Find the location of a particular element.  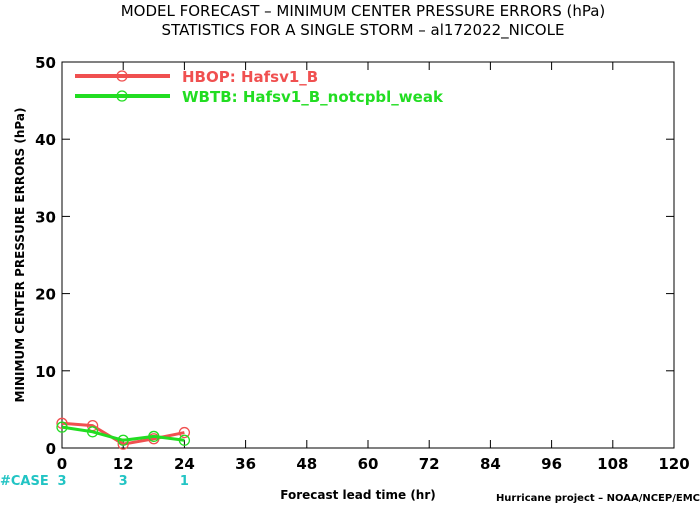

legend-label-1: HBOP: Hafsv1_B is located at coordinates (250, 77).